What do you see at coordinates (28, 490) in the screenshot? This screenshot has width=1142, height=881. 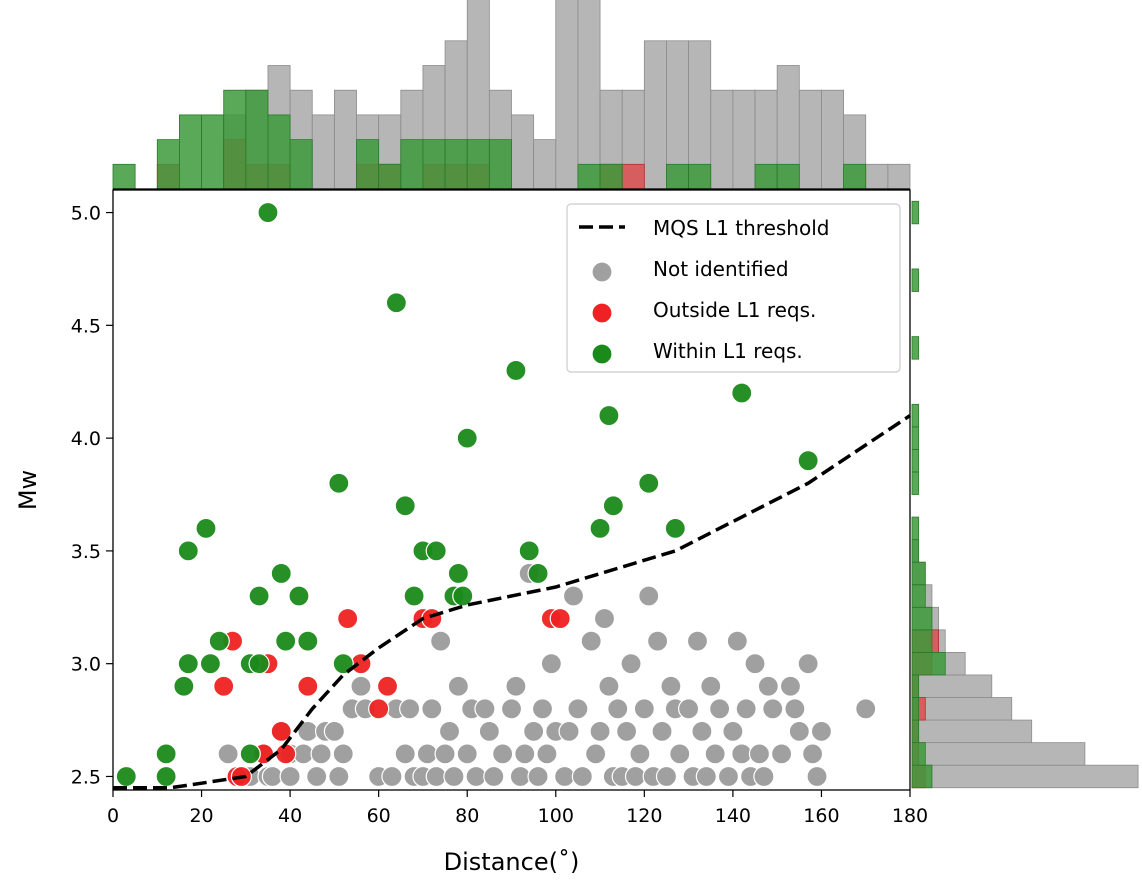 I see `y-axis-label: Mw` at bounding box center [28, 490].